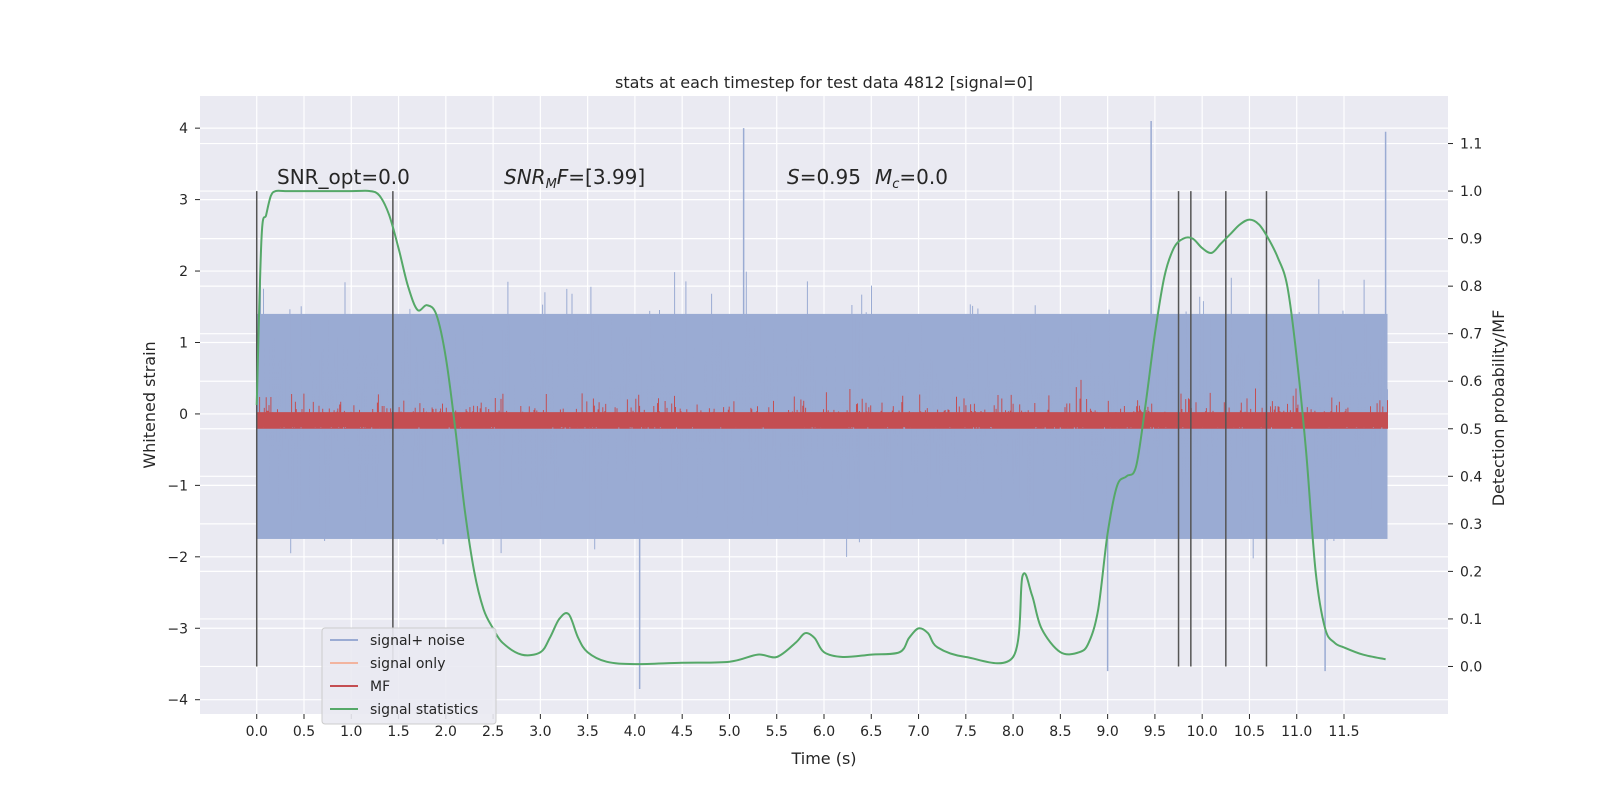 This screenshot has width=1600, height=800. I want to click on y-tick-label: −4, so click(177, 701).